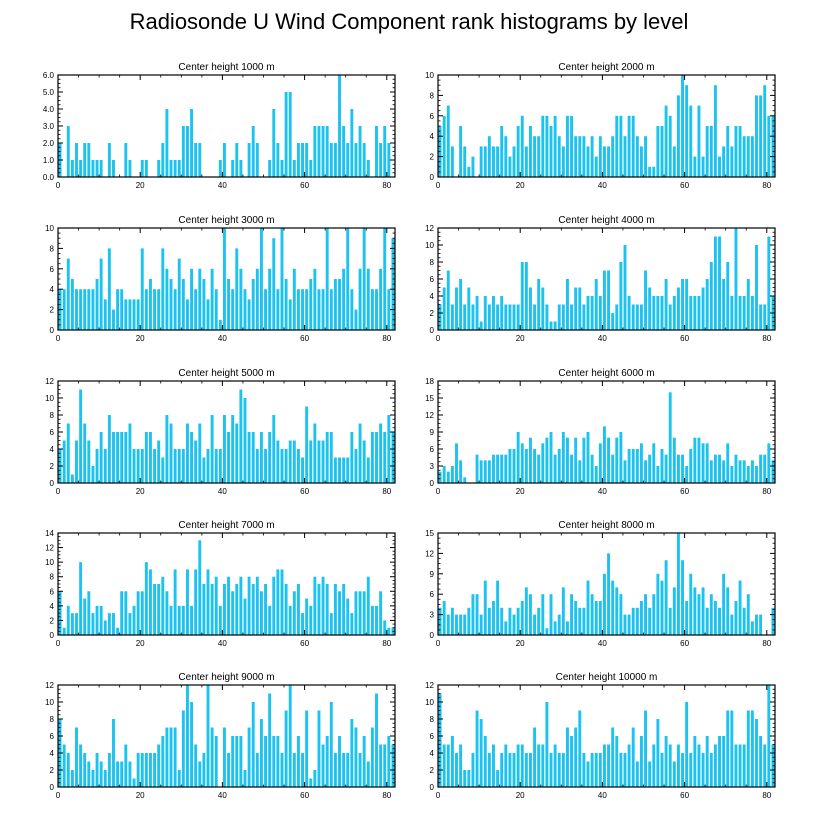 This screenshot has height=824, width=818. I want to click on y-tick-label: 4.0, so click(49, 109).